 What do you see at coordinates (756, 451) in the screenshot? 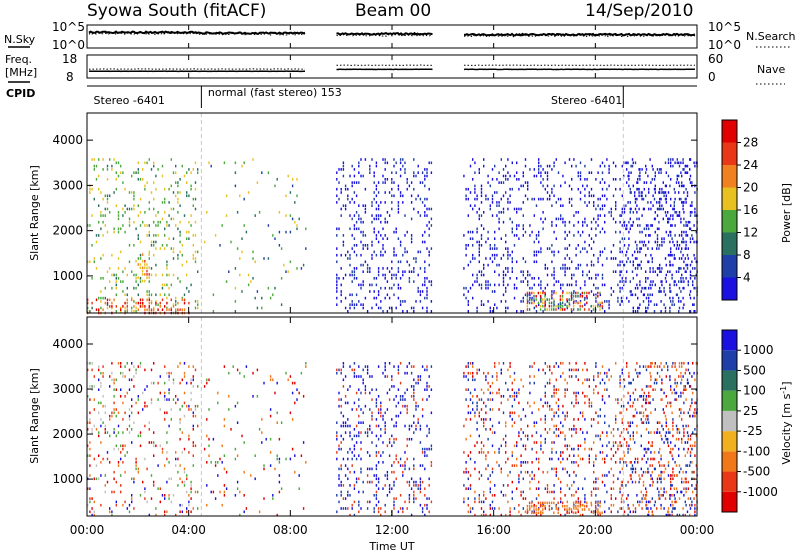
I see `velocity-colorbar-tick-label: -100` at bounding box center [756, 451].